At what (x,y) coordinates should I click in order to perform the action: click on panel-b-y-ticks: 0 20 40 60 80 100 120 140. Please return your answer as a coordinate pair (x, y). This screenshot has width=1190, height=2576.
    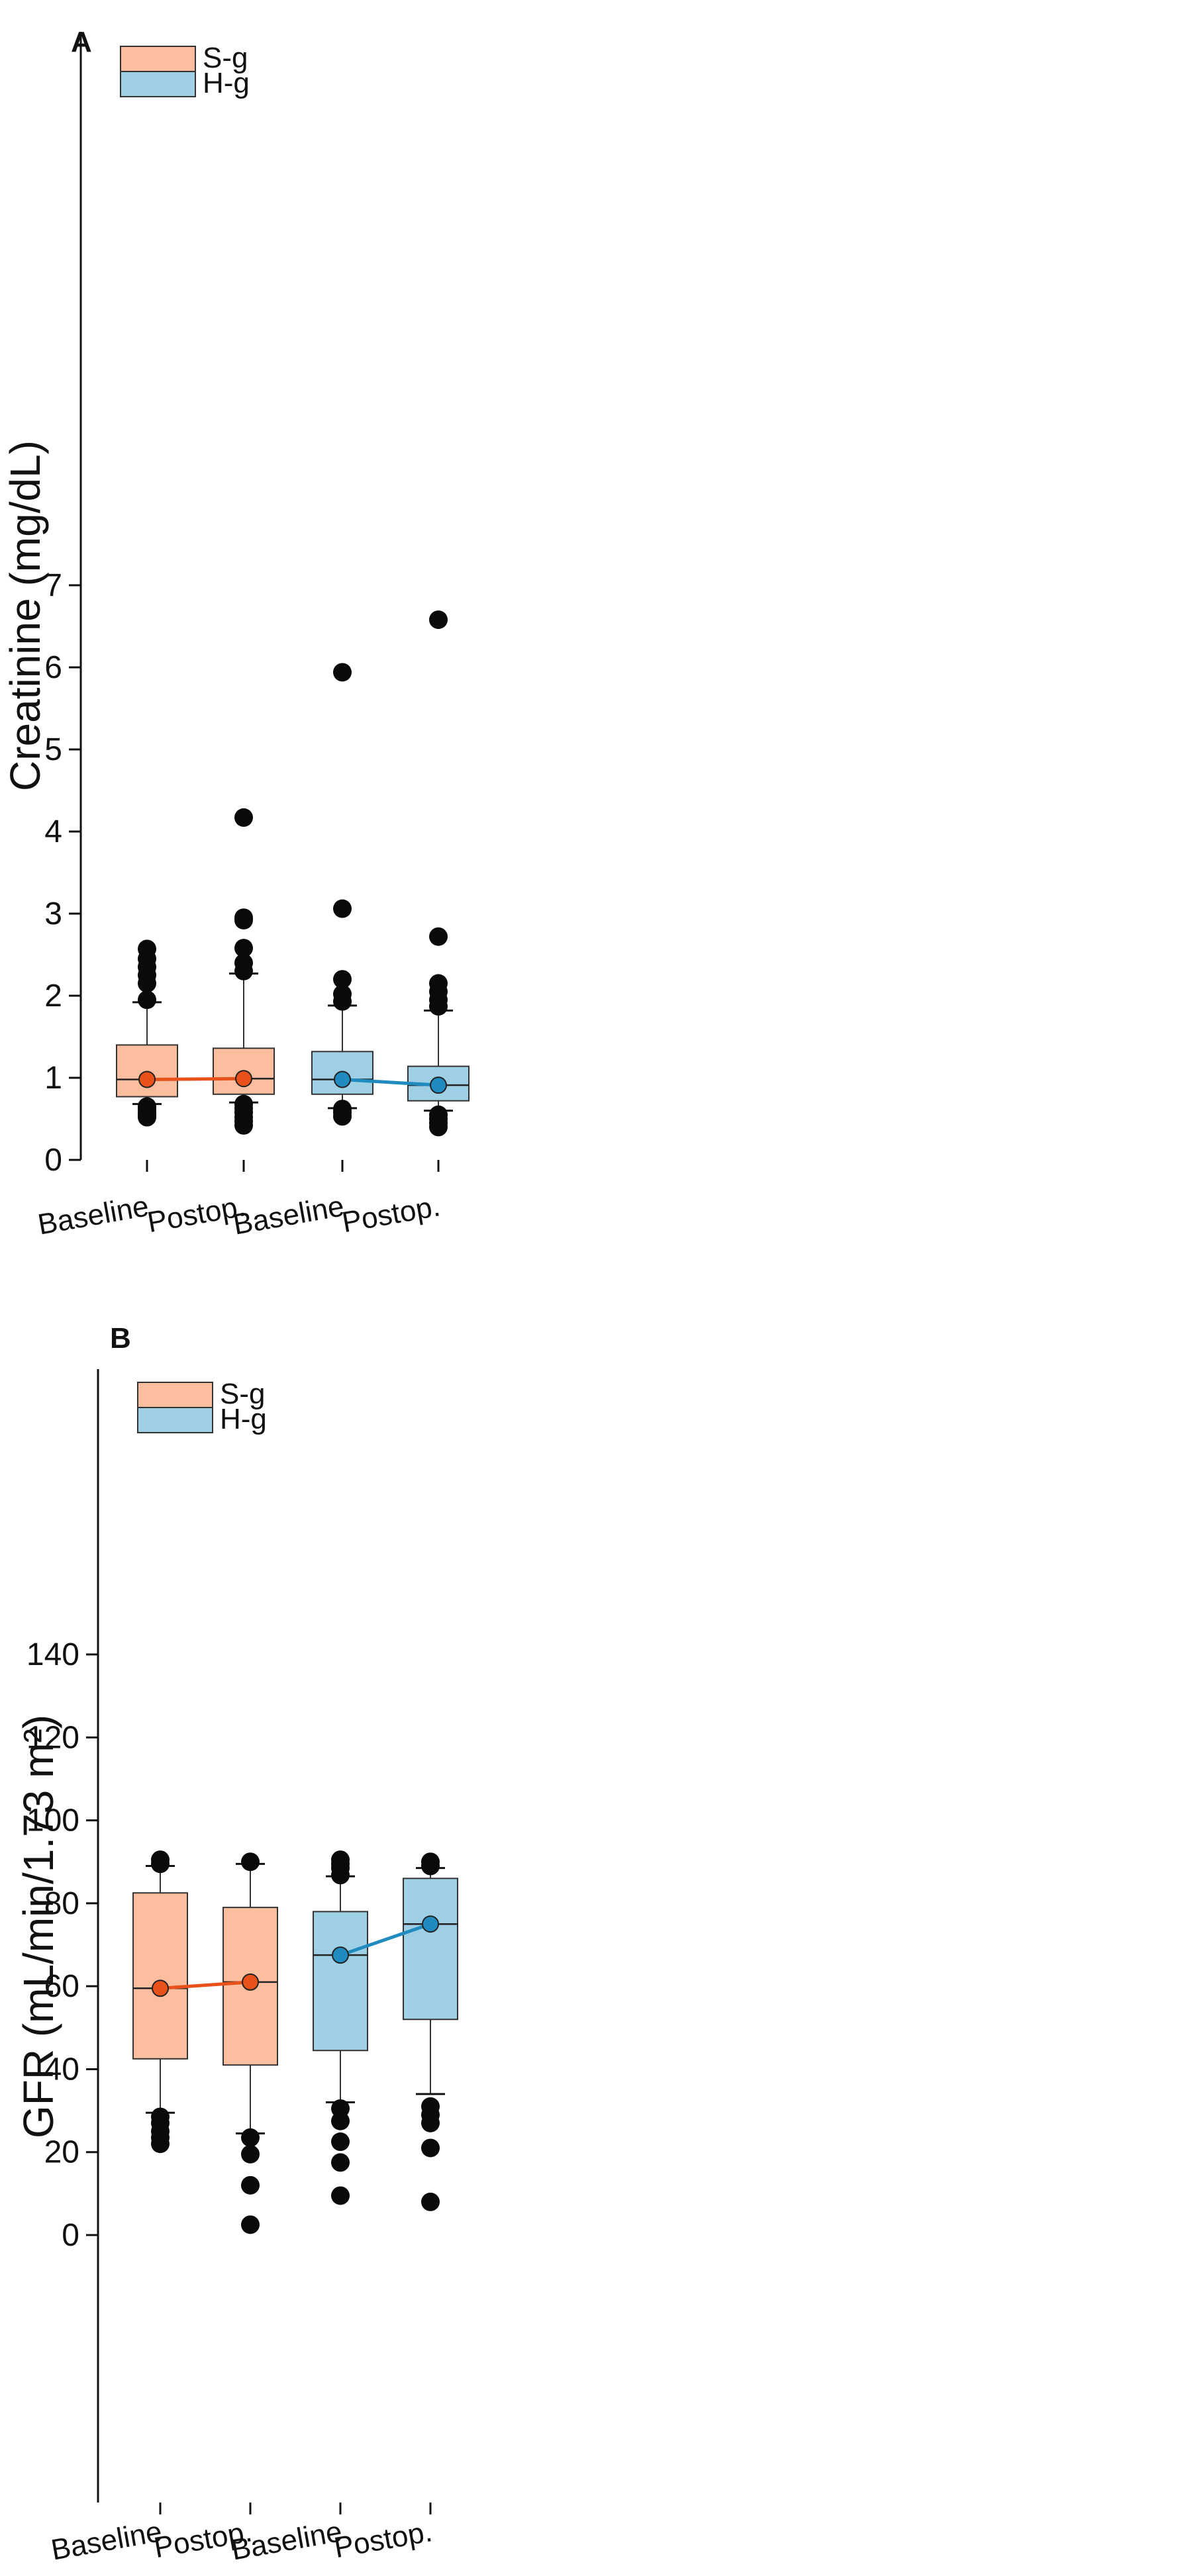
    Looking at the image, I should click on (62, 1945).